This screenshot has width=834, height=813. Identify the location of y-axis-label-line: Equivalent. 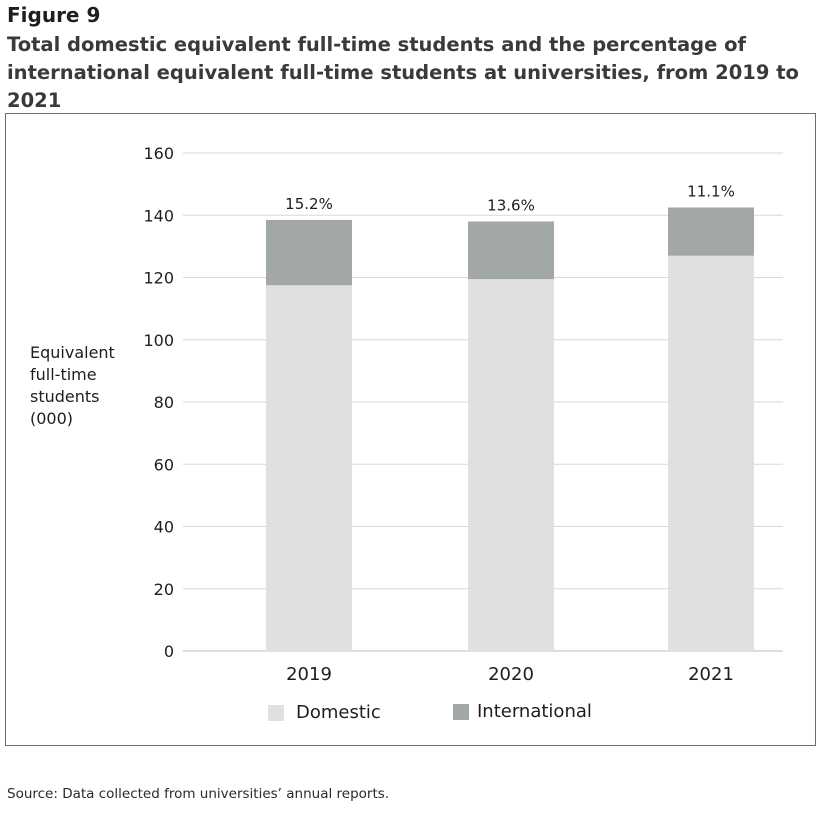
(72, 352).